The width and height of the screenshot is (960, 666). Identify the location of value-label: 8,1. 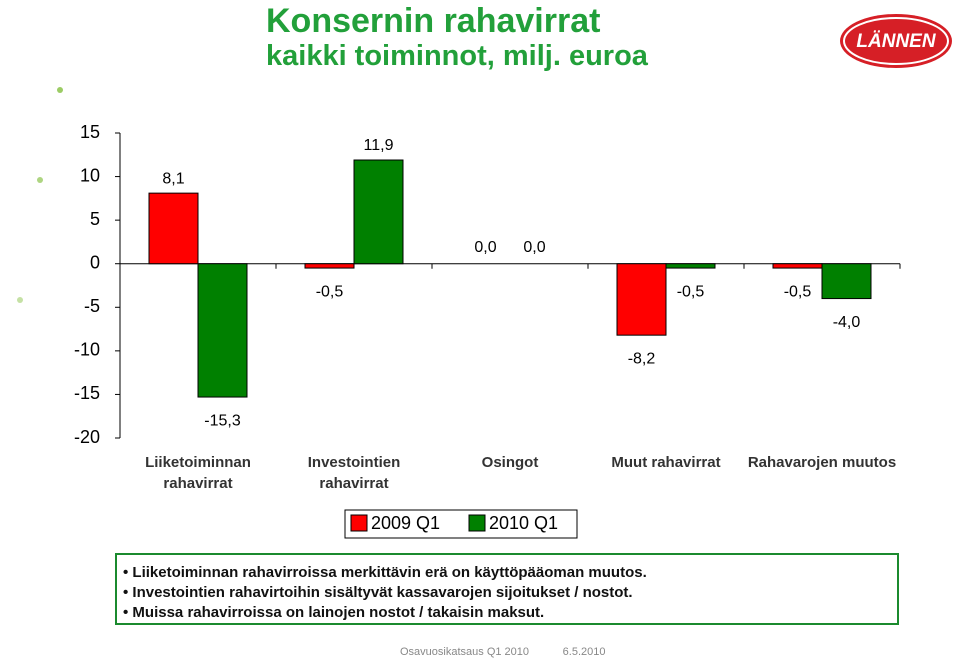
(173, 178).